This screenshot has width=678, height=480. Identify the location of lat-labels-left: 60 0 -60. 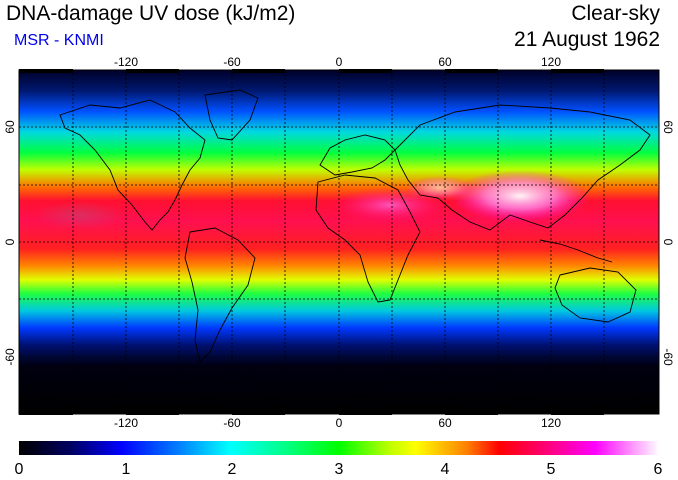
(10, 243).